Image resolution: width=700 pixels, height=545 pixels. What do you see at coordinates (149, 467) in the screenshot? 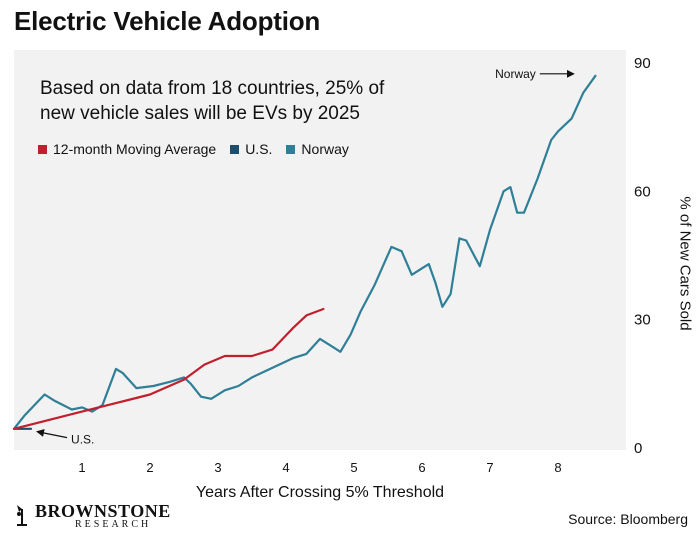
I see `x-tick-label: 2` at bounding box center [149, 467].